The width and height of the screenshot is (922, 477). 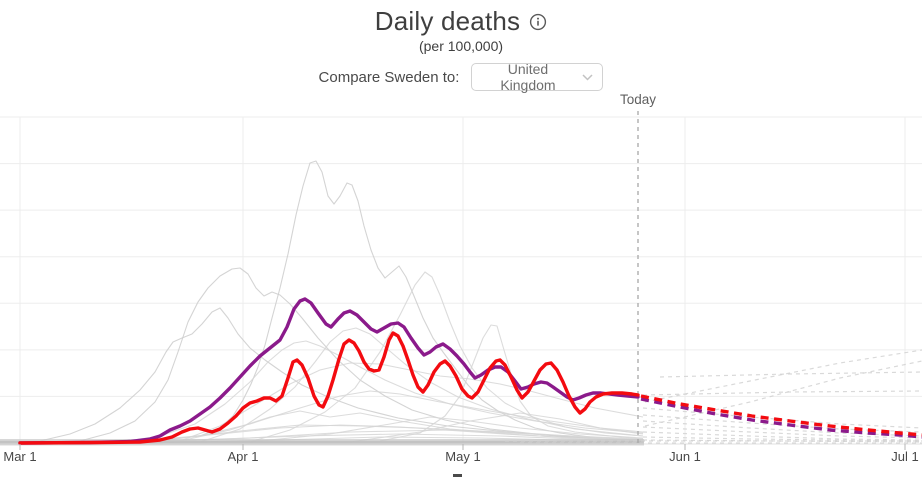 I want to click on series-sweden-projection, so click(x=781, y=415).